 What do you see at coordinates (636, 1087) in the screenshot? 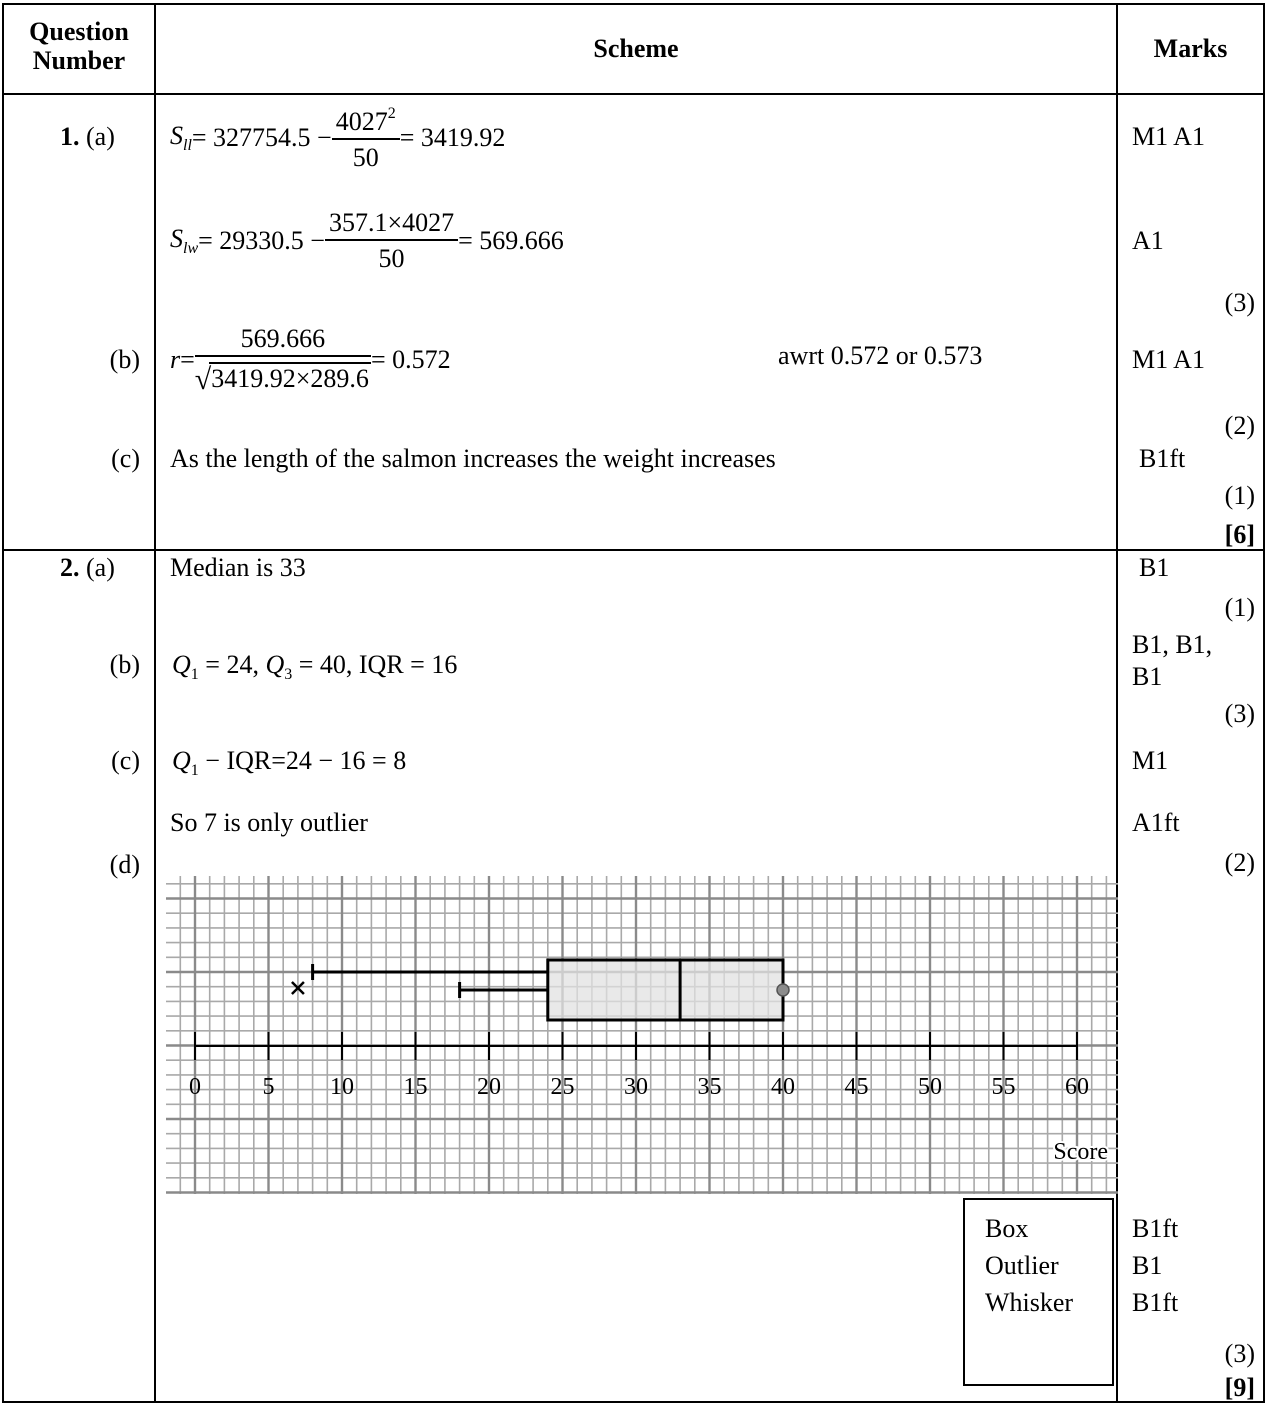
I see `axis-tick-label: 30` at bounding box center [636, 1087].